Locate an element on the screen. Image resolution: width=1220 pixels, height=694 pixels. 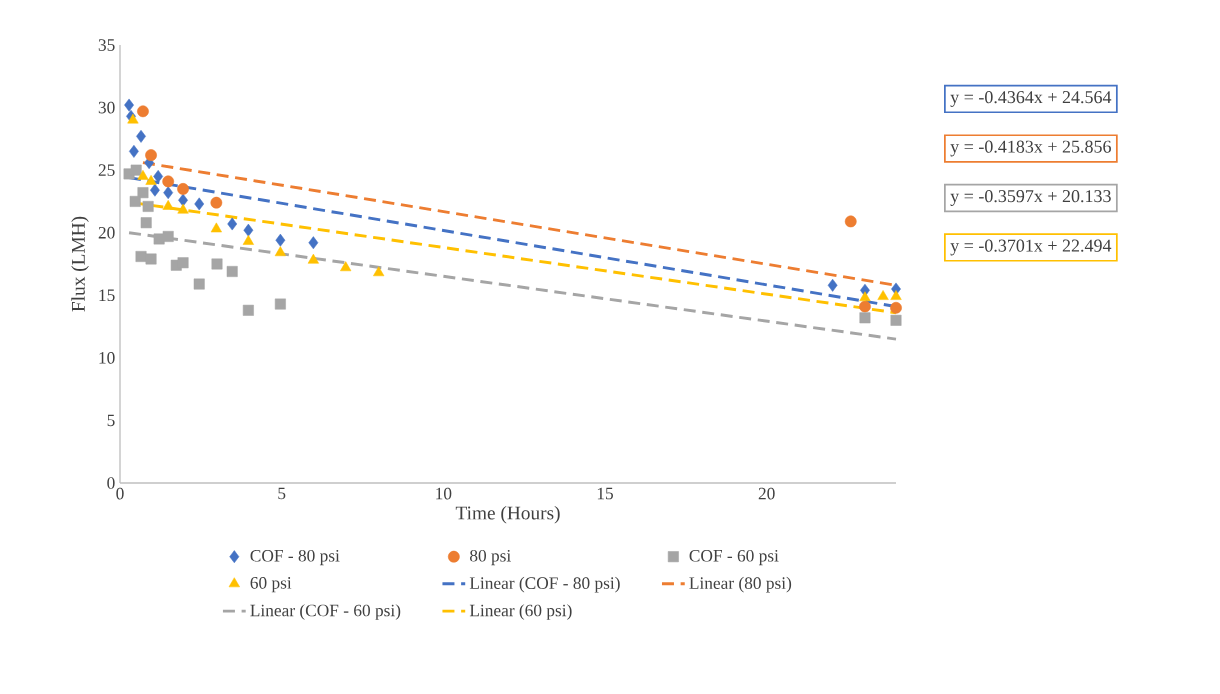
text: y = -0.3597x + 20.133 is located at coordinates (1030, 198).